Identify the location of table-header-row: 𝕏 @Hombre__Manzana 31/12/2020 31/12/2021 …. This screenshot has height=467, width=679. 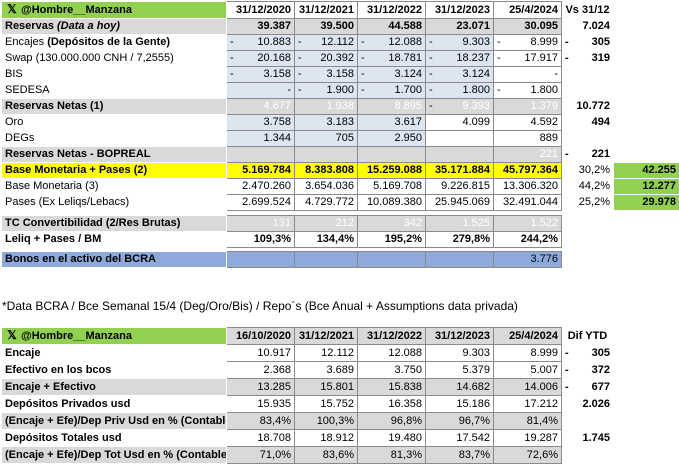
(340, 10).